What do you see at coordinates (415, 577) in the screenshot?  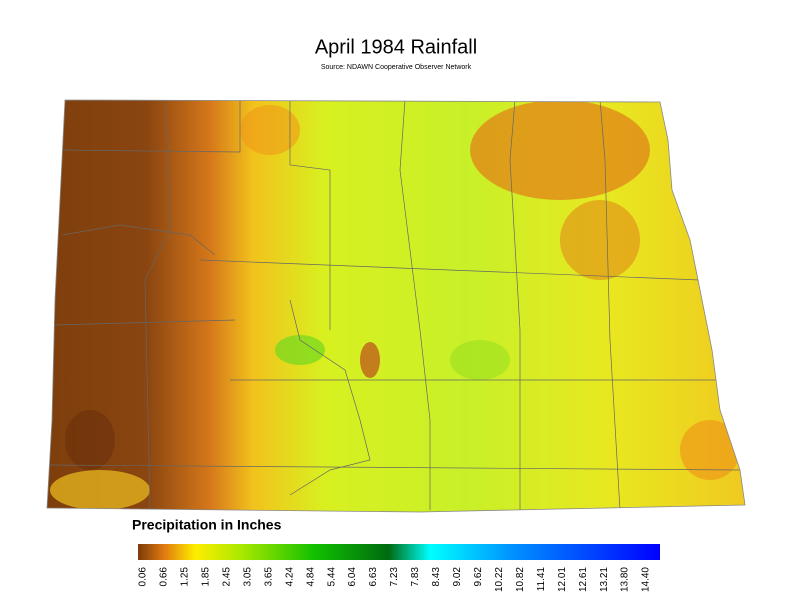 I see `legend-label: 7.83` at bounding box center [415, 577].